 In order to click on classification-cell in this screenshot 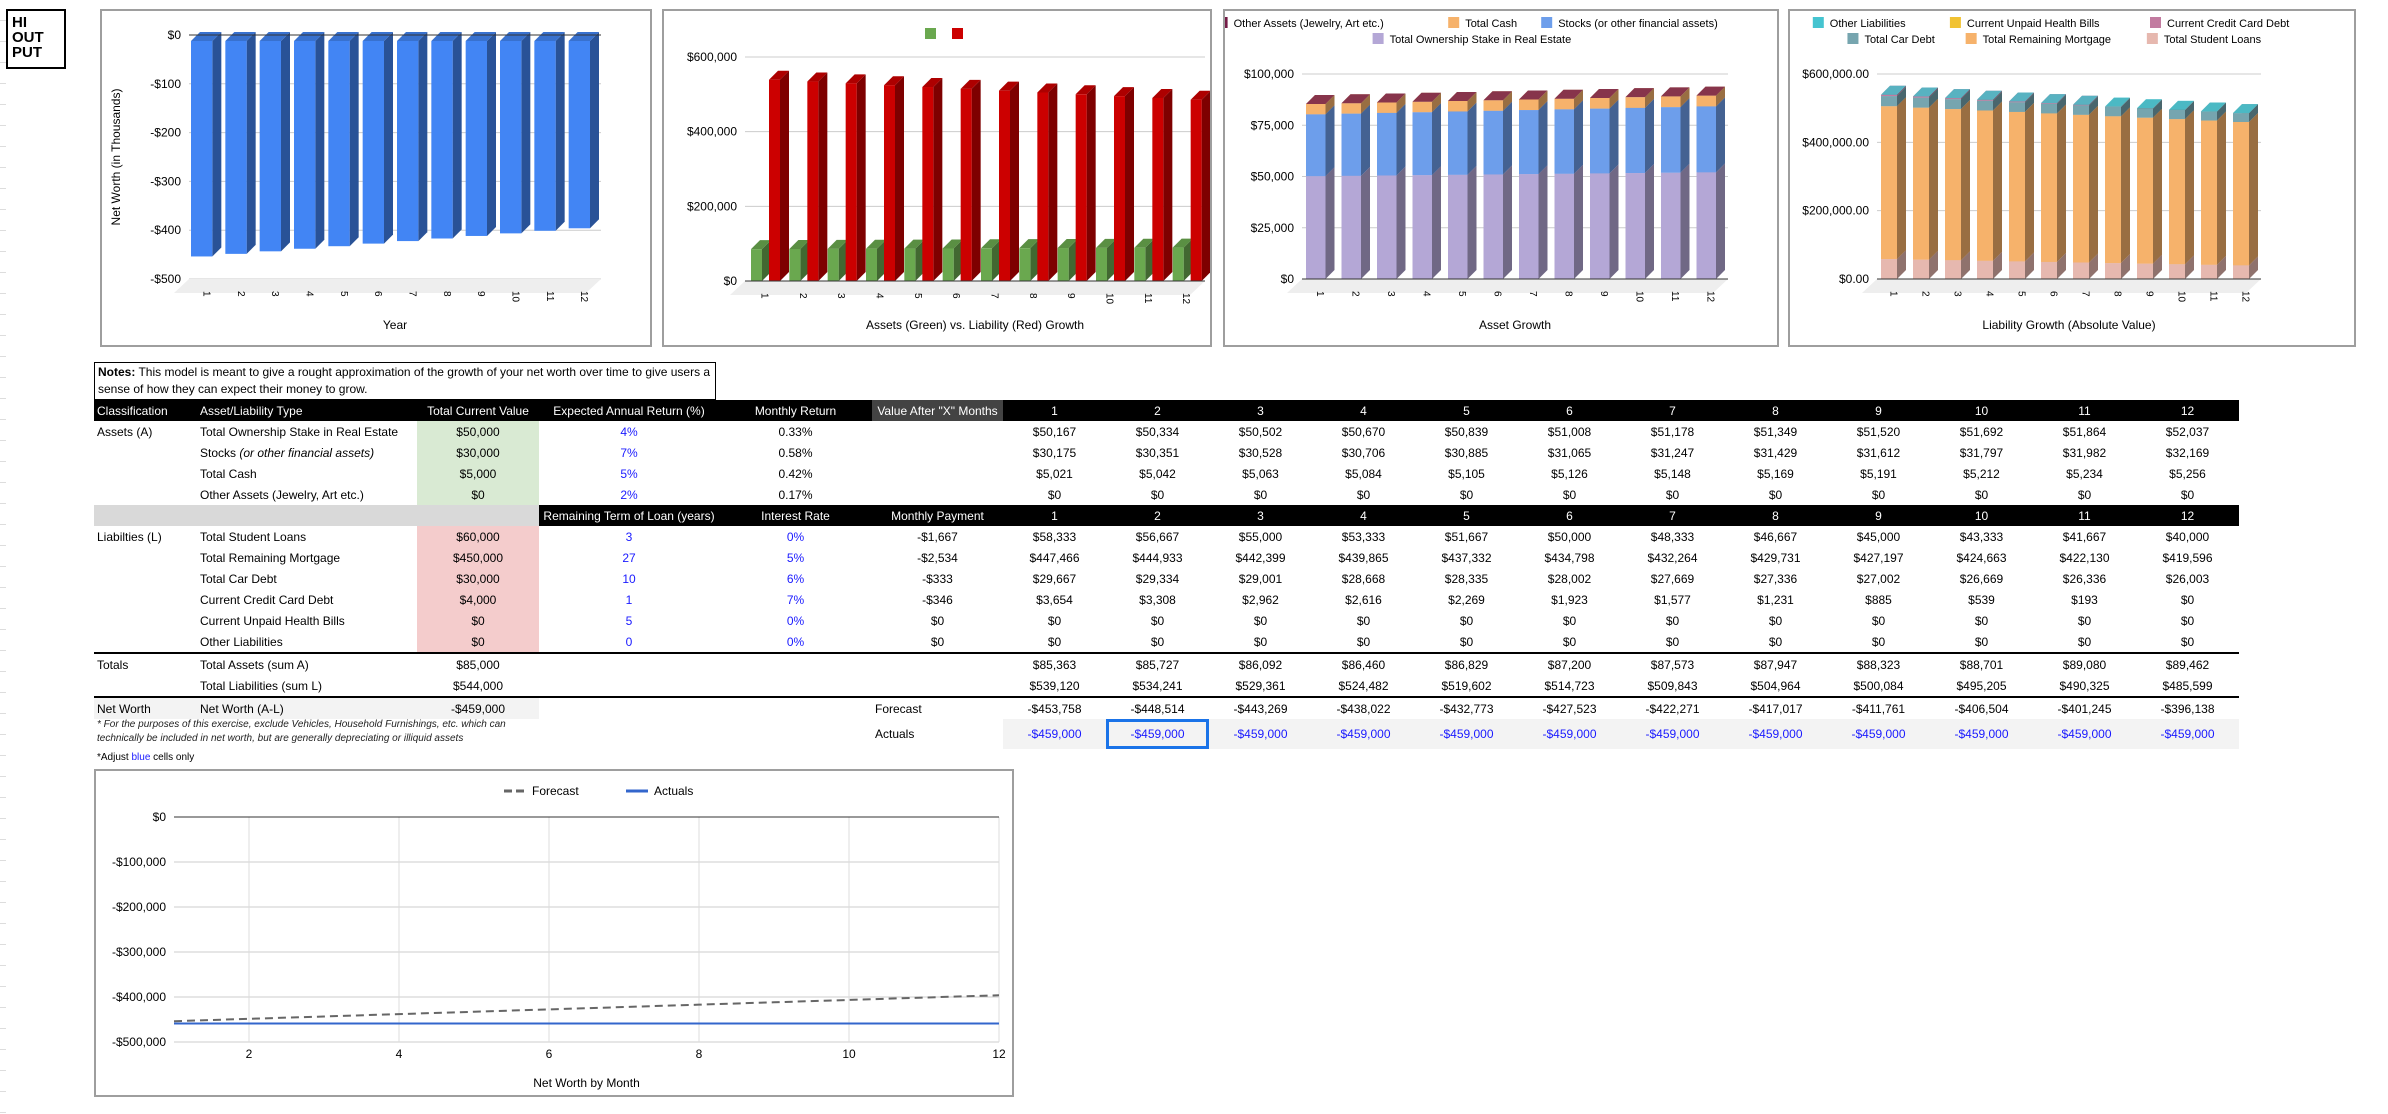, I will do `click(145, 642)`.